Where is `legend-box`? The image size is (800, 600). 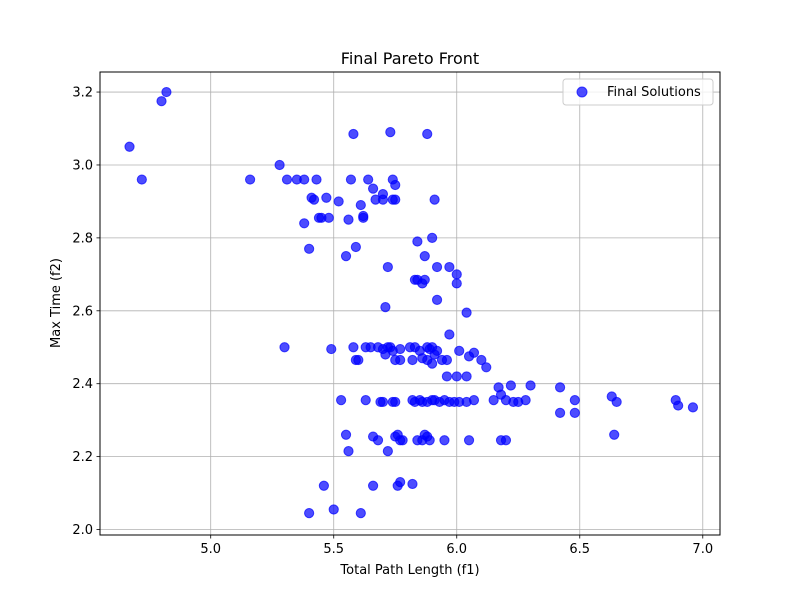
legend-box is located at coordinates (638, 92).